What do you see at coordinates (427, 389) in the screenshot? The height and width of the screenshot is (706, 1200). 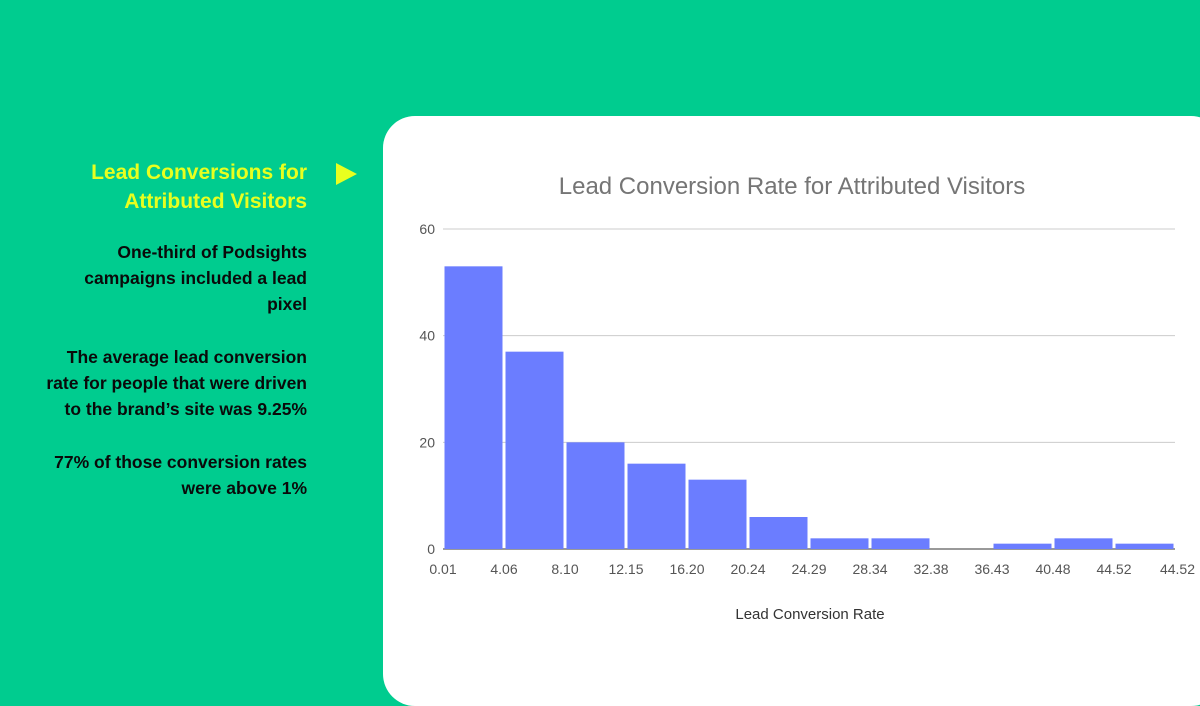 I see `y-axis-ticks: 0 20 40 60` at bounding box center [427, 389].